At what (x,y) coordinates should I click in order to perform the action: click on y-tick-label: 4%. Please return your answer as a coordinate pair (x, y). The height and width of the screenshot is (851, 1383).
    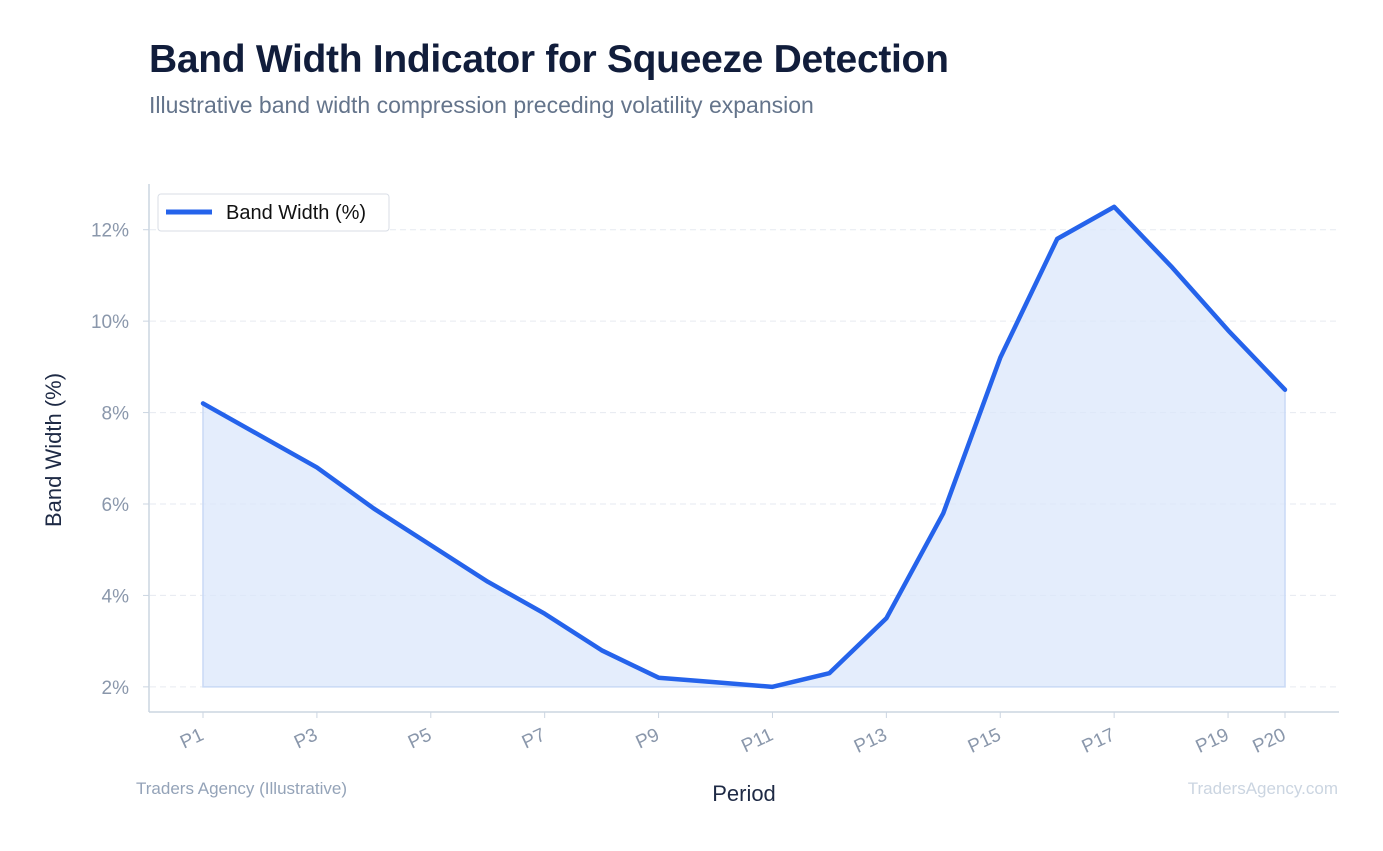
    Looking at the image, I should click on (116, 596).